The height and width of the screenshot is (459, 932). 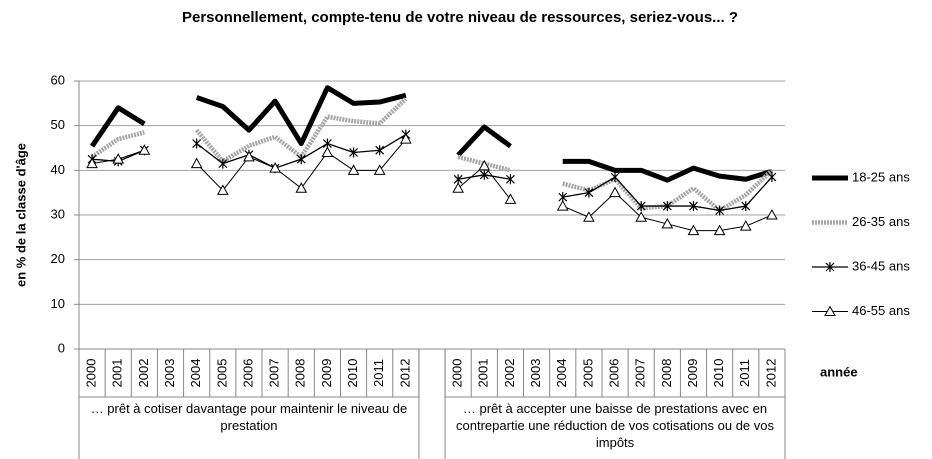 I want to click on x-axis-label: année, so click(x=839, y=371).